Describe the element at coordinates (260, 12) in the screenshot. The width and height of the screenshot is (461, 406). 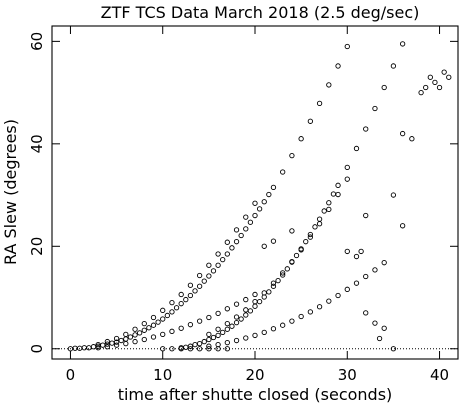
I see `chart-title: ZTF TCS Data March 2018 (2.5 deg/sec)` at that location.